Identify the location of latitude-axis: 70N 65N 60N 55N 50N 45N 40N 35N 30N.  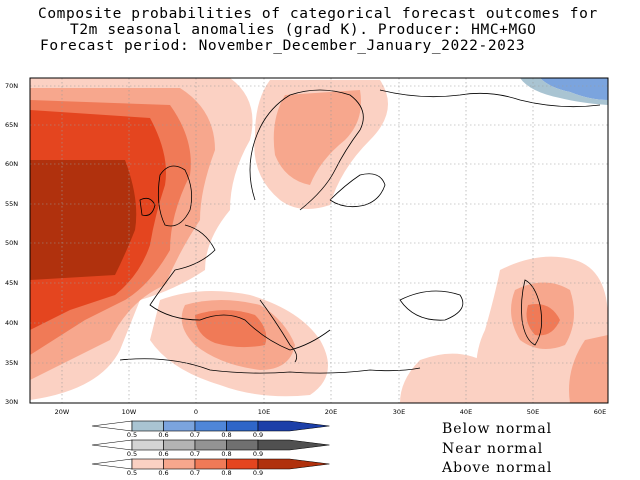
(11, 244).